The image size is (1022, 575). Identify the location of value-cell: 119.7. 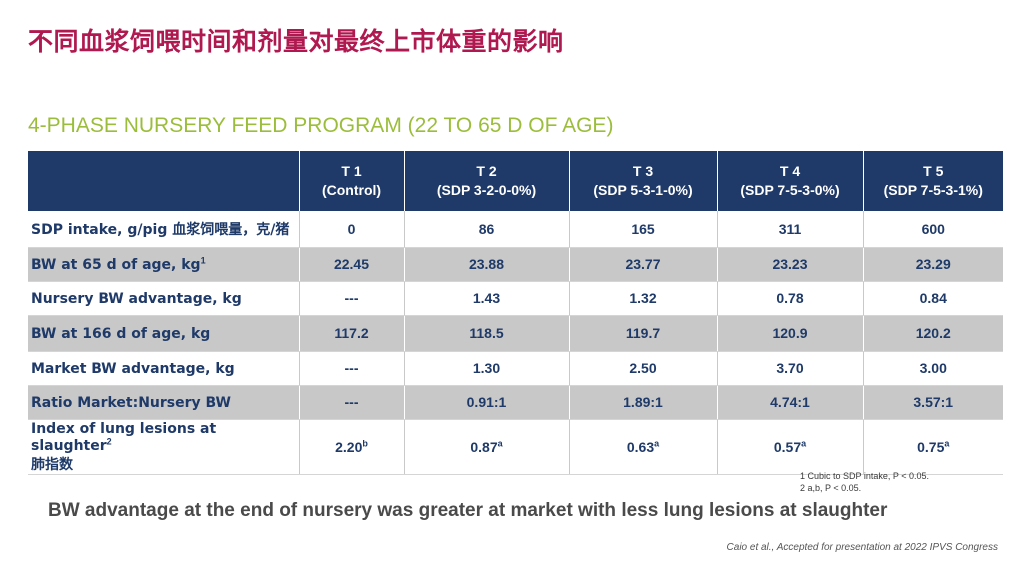
(643, 333).